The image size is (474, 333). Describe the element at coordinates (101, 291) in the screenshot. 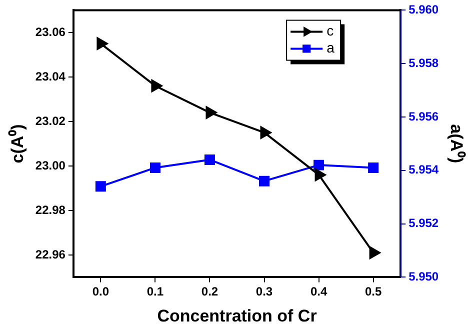

I see `x-tick-label: 0.0` at that location.